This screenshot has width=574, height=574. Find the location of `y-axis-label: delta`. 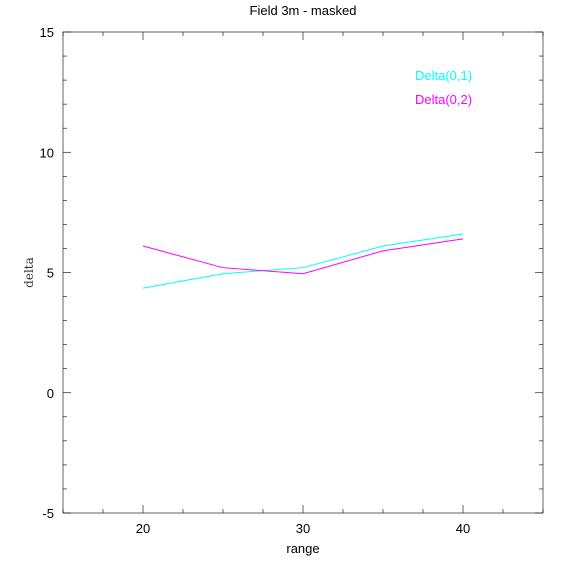

y-axis-label: delta is located at coordinates (29, 272).